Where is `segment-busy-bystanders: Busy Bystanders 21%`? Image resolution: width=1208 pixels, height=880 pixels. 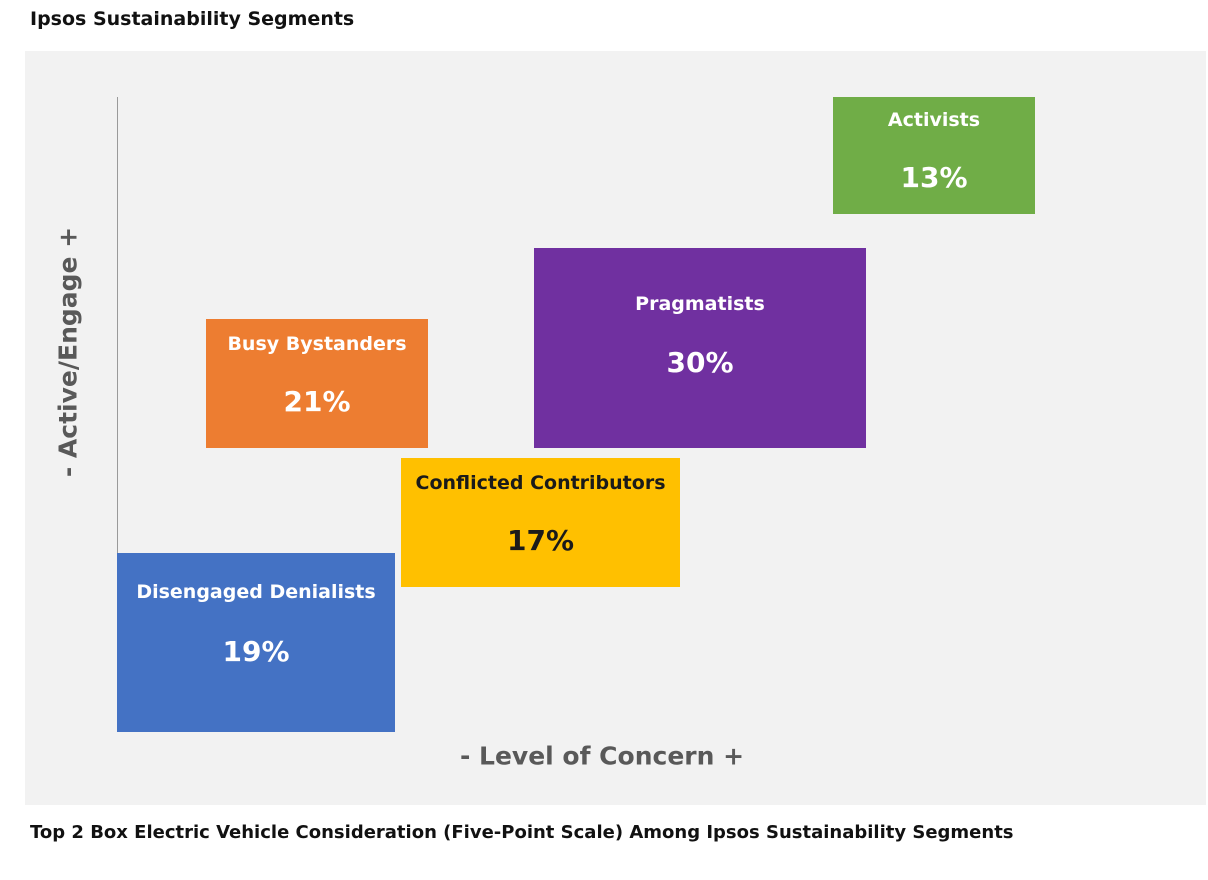
segment-busy-bystanders: Busy Bystanders 21% is located at coordinates (317, 383).